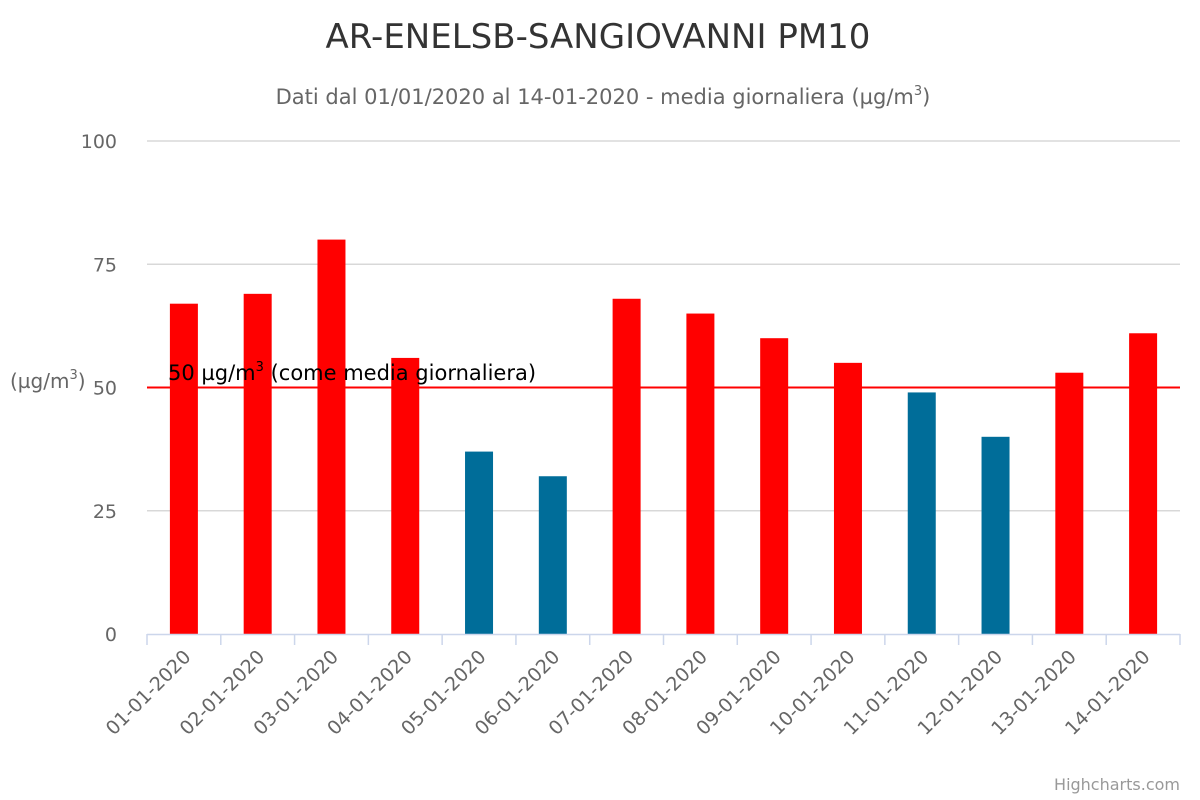 The height and width of the screenshot is (800, 1200). I want to click on threshold-label-tail: (come media giornaliera), so click(400, 373).